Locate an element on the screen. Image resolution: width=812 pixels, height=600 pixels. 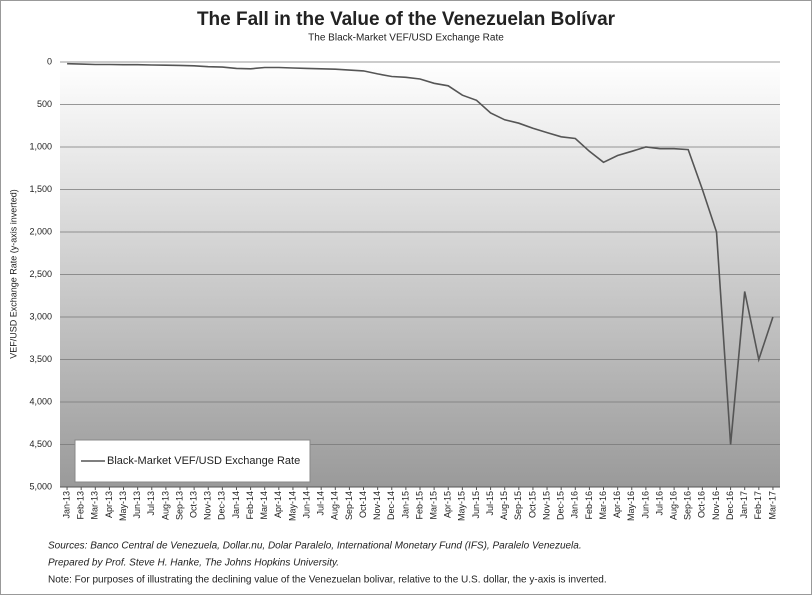
y-tick-label: 1,000 is located at coordinates (40, 146).